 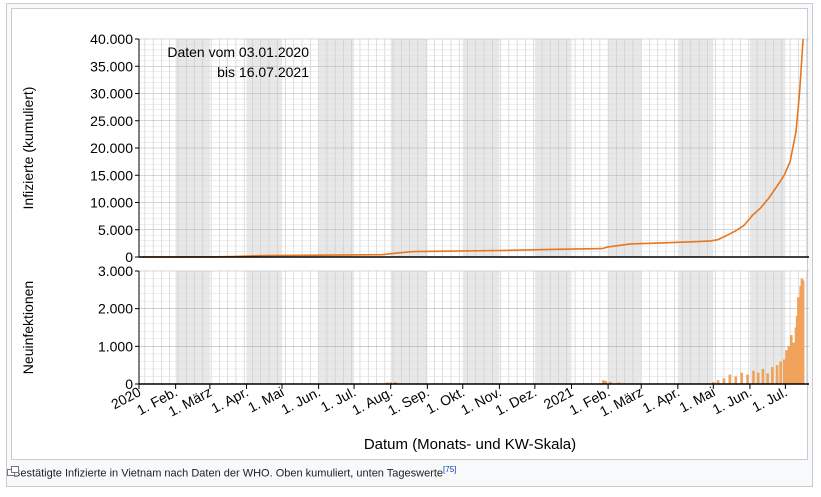 What do you see at coordinates (111, 175) in the screenshot?
I see `y-tick-label: 15.000` at bounding box center [111, 175].